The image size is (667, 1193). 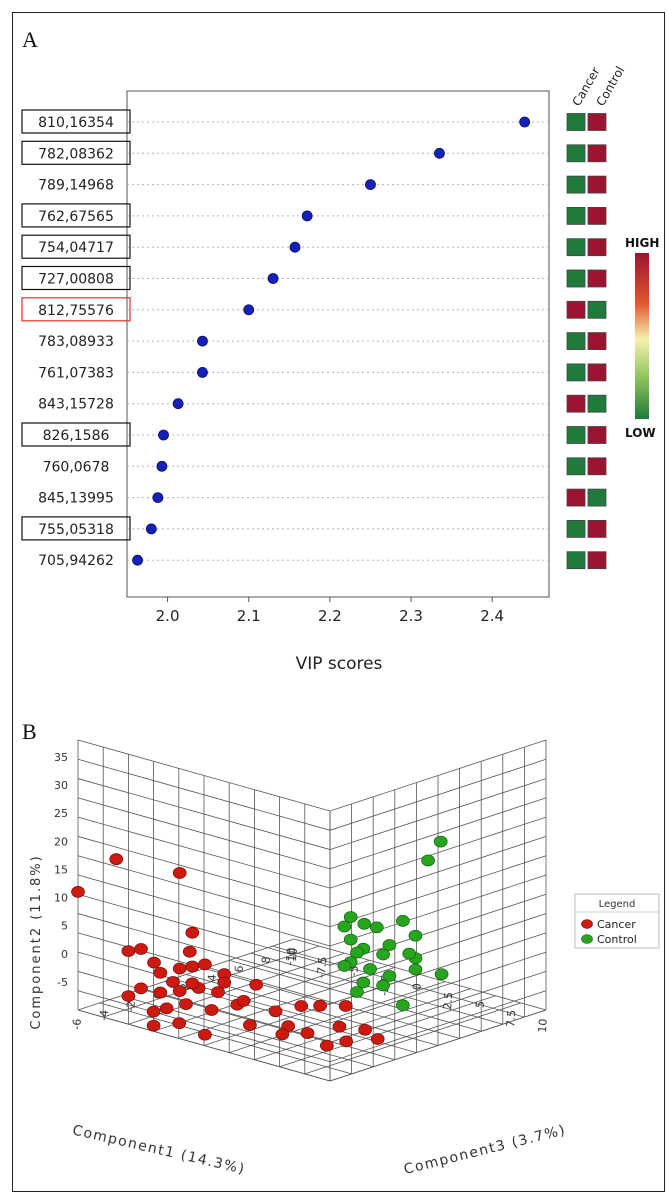 I want to click on feature-label: 826,1586, so click(x=76, y=436).